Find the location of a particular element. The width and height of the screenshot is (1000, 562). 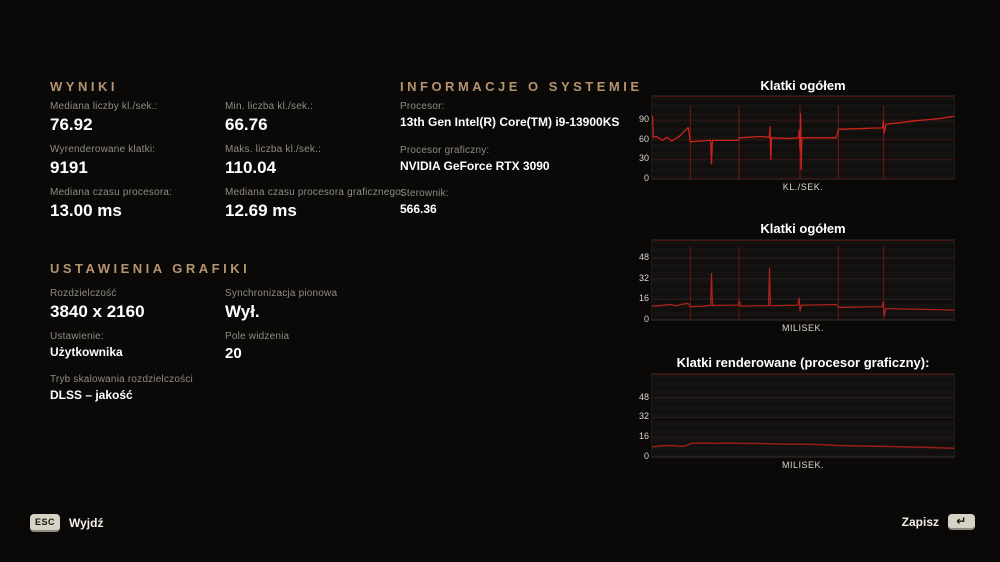

esc-key-icon: ESC is located at coordinates (45, 523).